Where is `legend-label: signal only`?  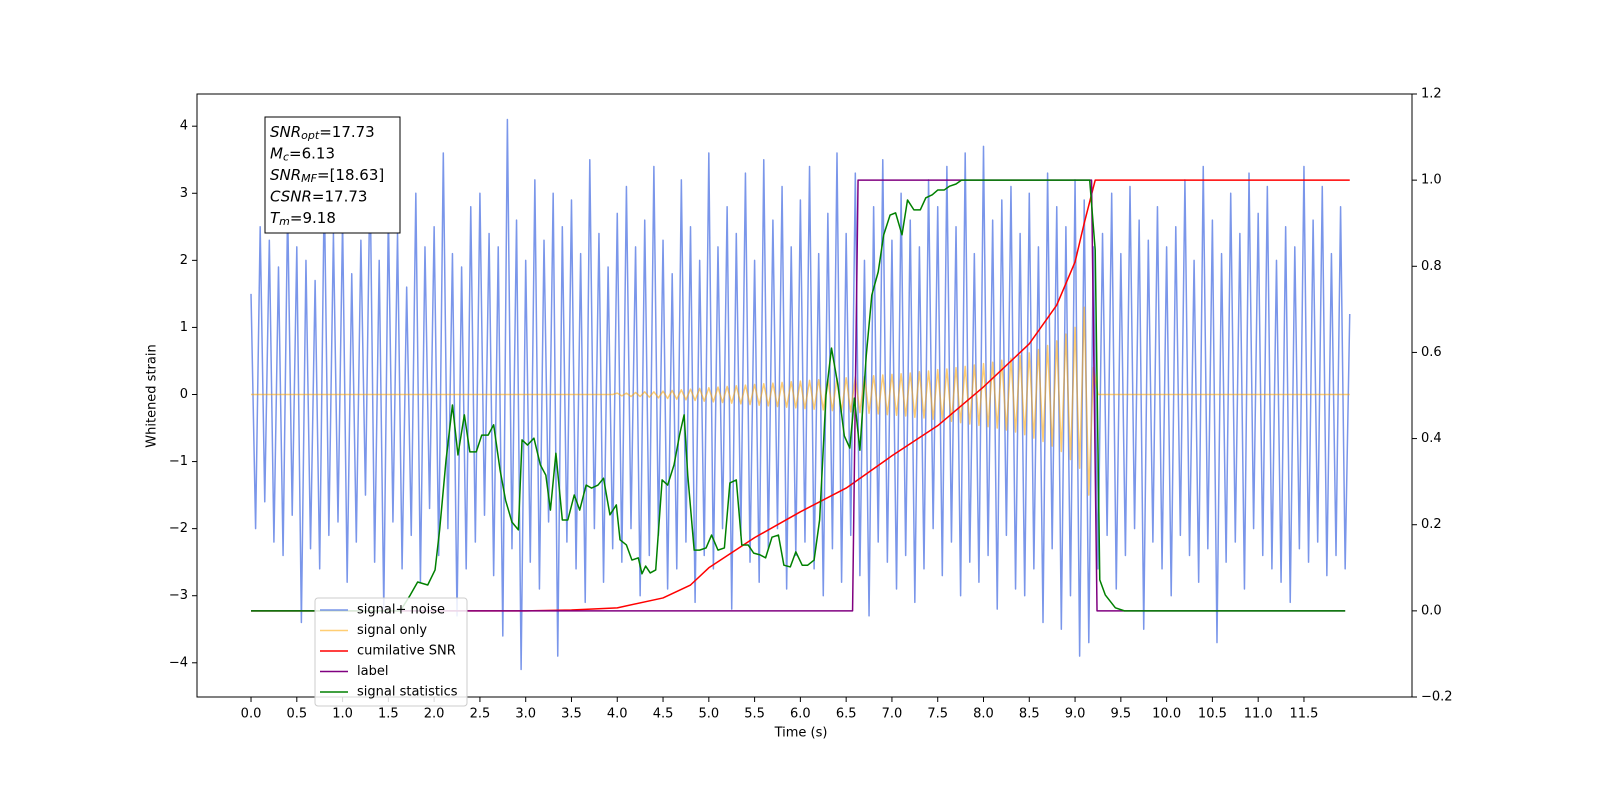 legend-label: signal only is located at coordinates (392, 630).